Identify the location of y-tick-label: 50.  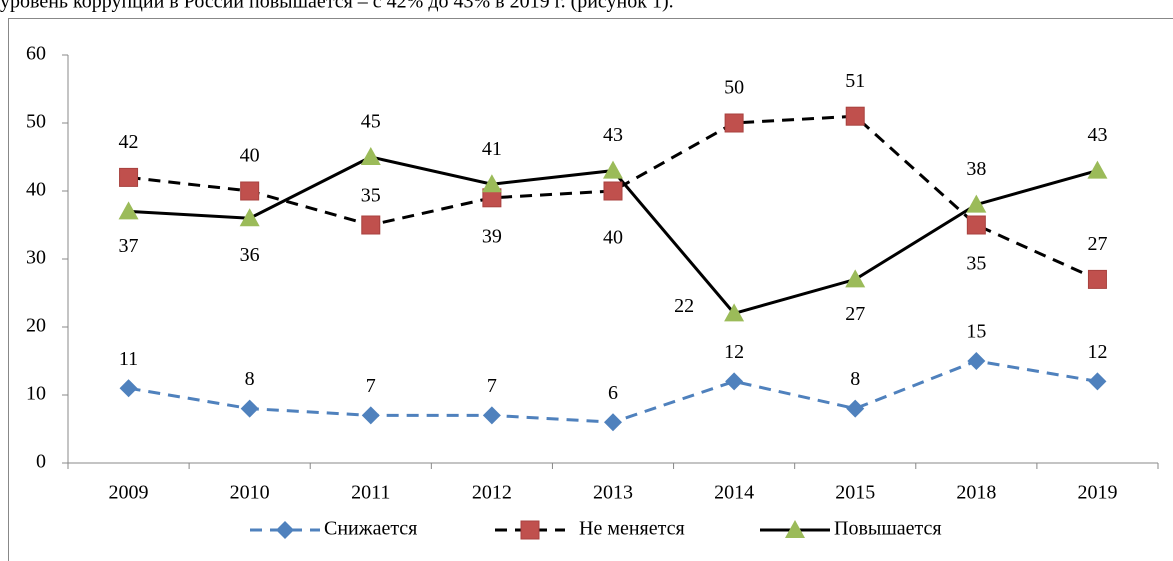
(36, 122).